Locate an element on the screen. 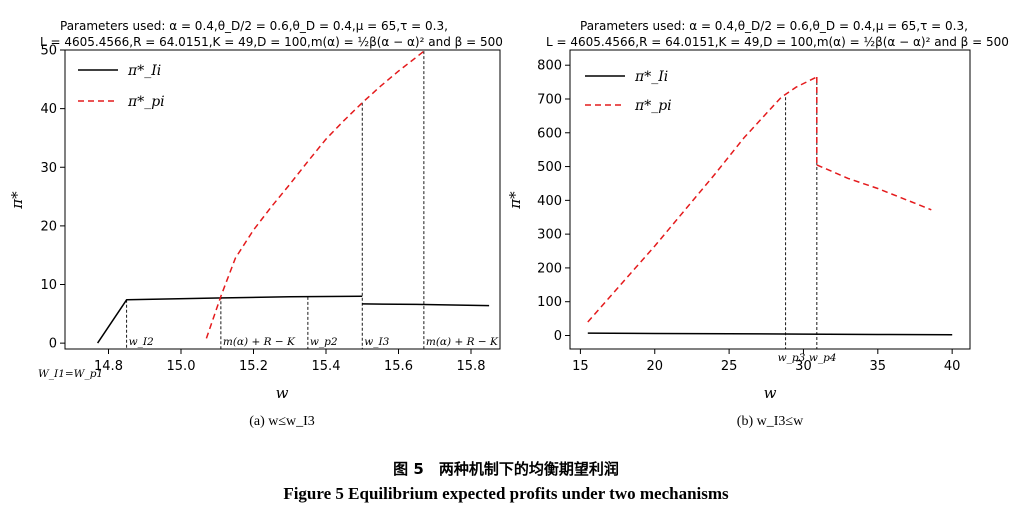  b-ytick-label: 200 is located at coordinates (549, 268).